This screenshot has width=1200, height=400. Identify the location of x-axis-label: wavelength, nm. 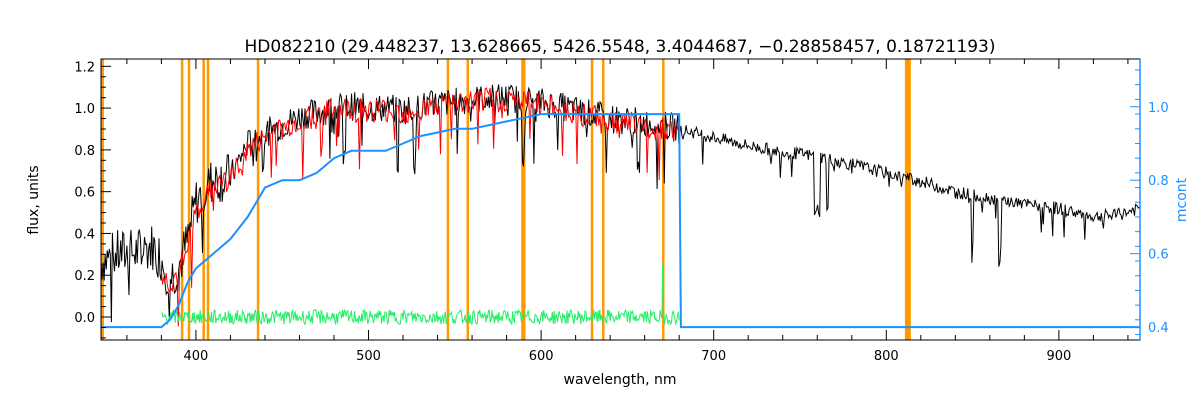
(620, 380).